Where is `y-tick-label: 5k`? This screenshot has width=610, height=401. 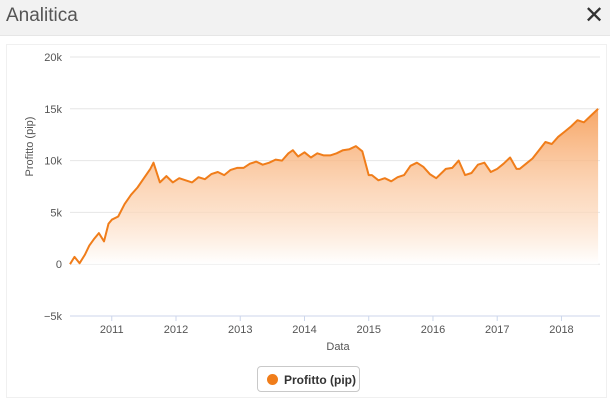 y-tick-label: 5k is located at coordinates (56, 213).